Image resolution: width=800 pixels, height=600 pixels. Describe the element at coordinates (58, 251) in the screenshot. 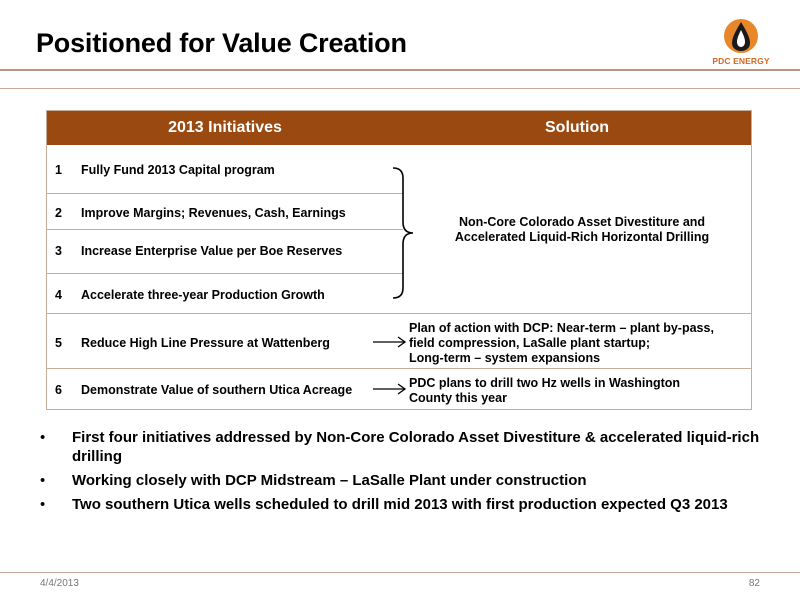

I see `row-number: 3` at that location.